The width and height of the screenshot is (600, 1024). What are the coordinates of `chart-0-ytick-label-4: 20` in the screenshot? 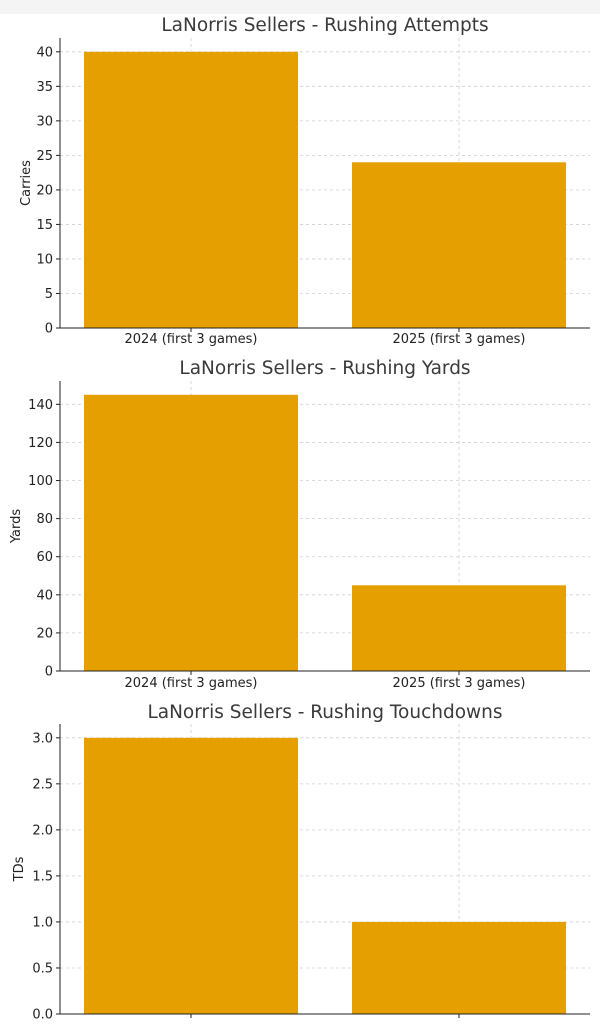 It's located at (44, 190).